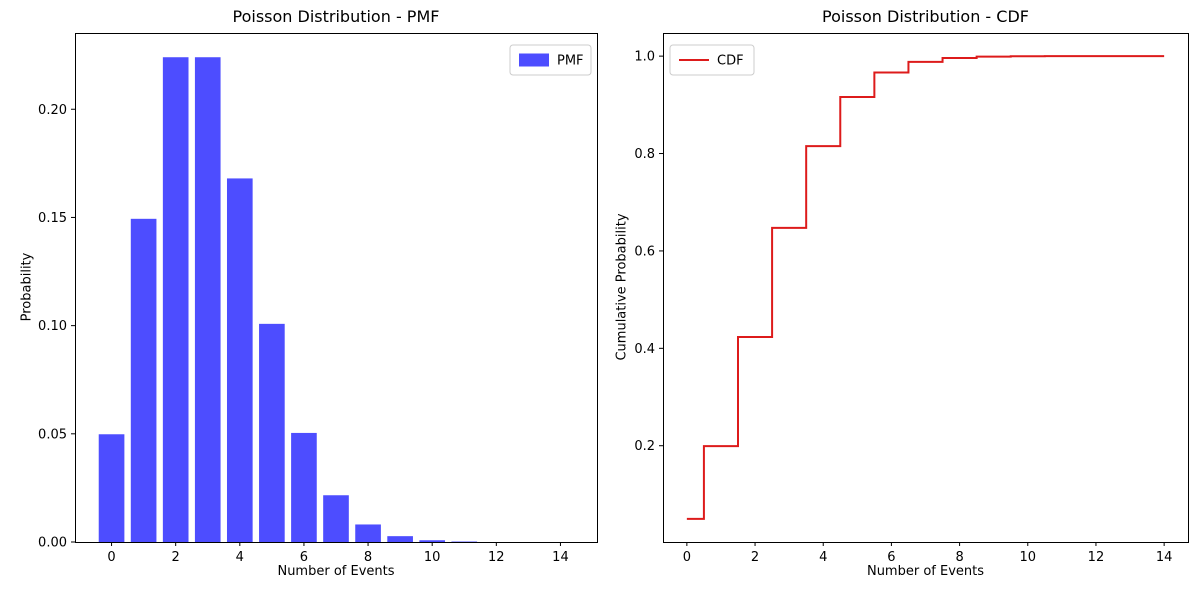 The width and height of the screenshot is (1200, 600). Describe the element at coordinates (891, 557) in the screenshot. I see `cdf-x-tick-label: 6` at that location.